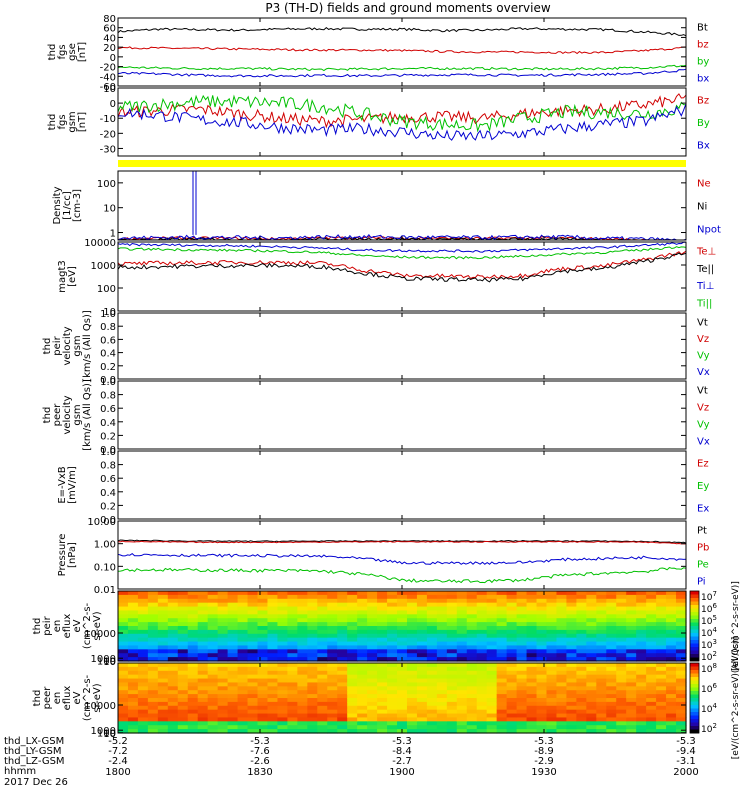 The image size is (750, 800). I want to click on ephemeris-value: -9.4, so click(686, 751).